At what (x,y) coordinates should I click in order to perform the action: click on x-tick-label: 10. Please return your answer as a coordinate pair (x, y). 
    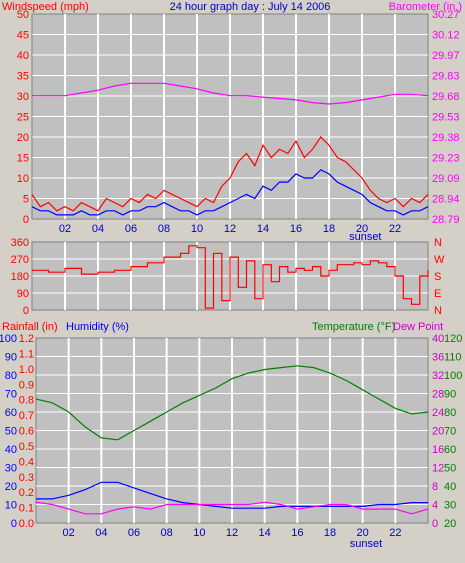
    Looking at the image, I should click on (197, 229).